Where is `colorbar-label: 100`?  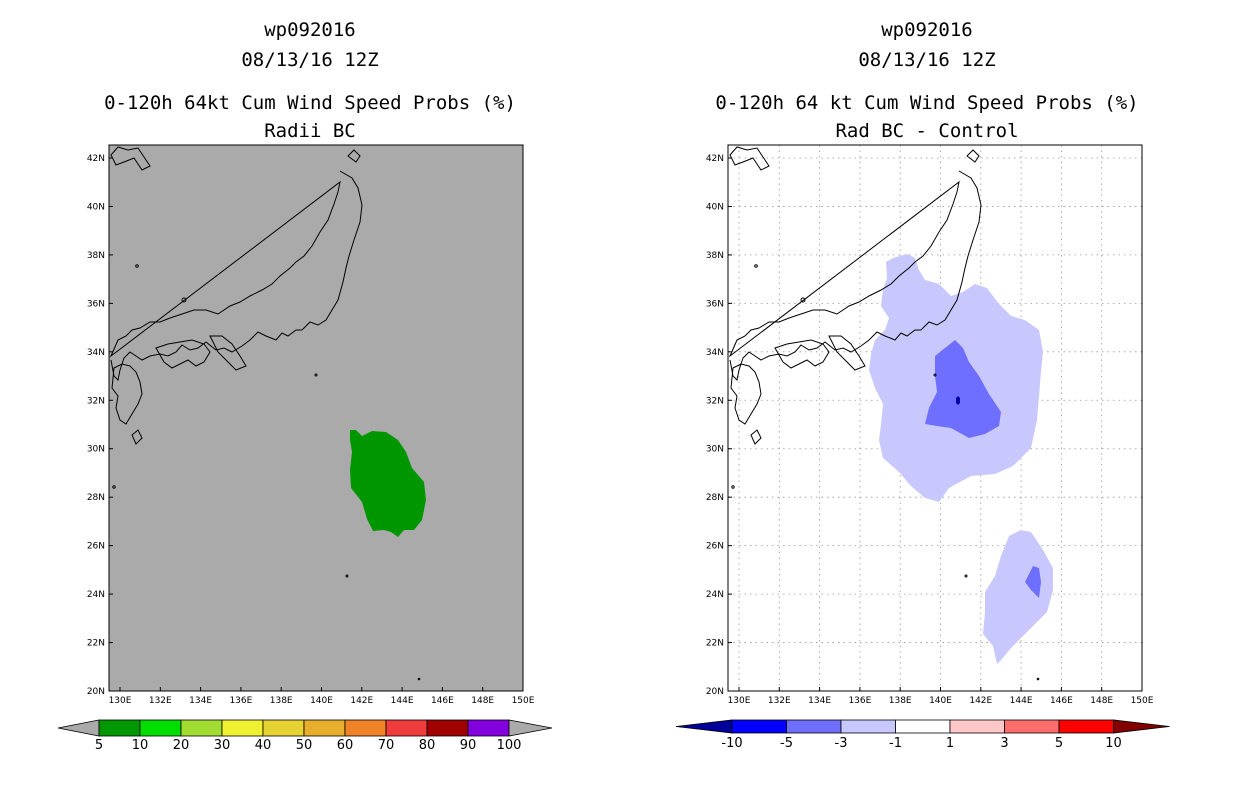 colorbar-label: 100 is located at coordinates (509, 745).